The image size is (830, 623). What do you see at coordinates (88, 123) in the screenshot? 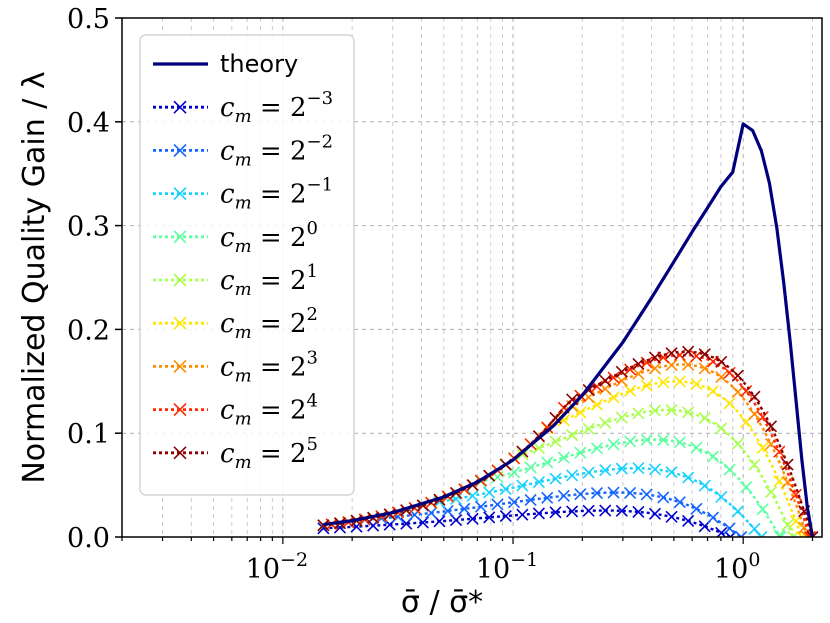
I see `y-tick-label: 0.4` at bounding box center [88, 123].